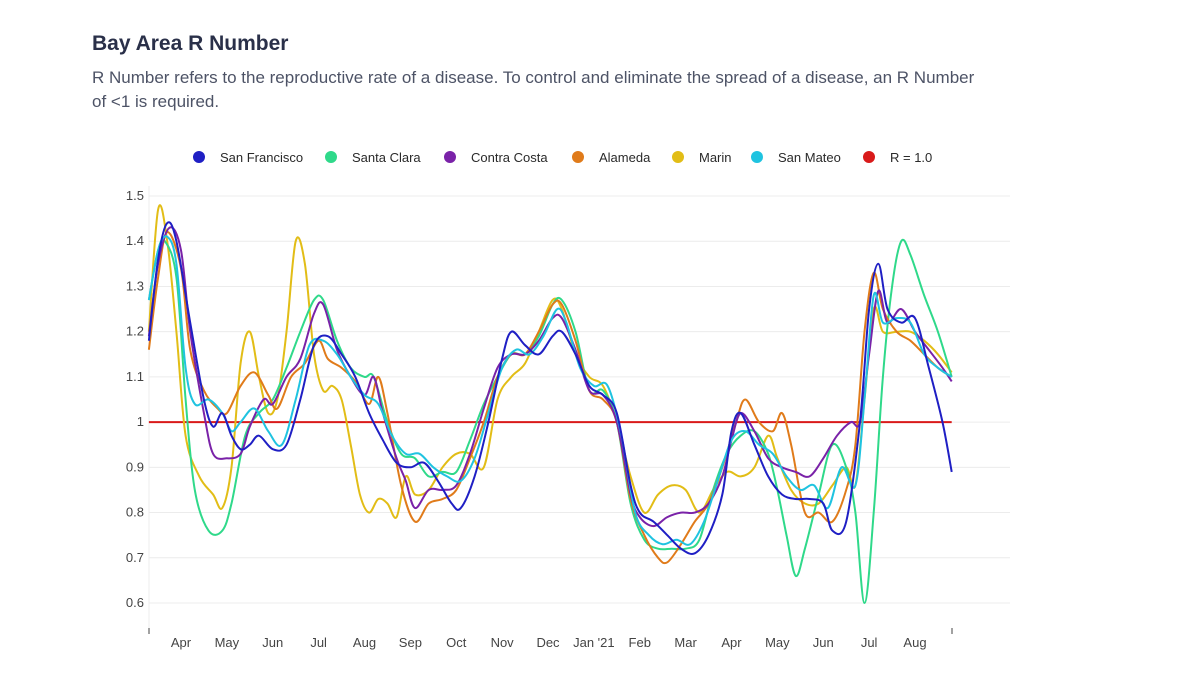  What do you see at coordinates (410, 642) in the screenshot?
I see `x-tick-label: Sep` at bounding box center [410, 642].